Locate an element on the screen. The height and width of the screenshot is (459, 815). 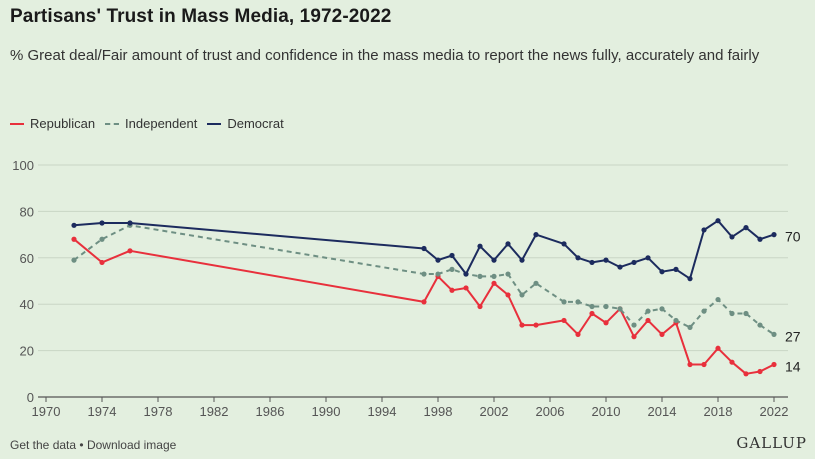
data-point-democrat-2008 is located at coordinates (578, 258).